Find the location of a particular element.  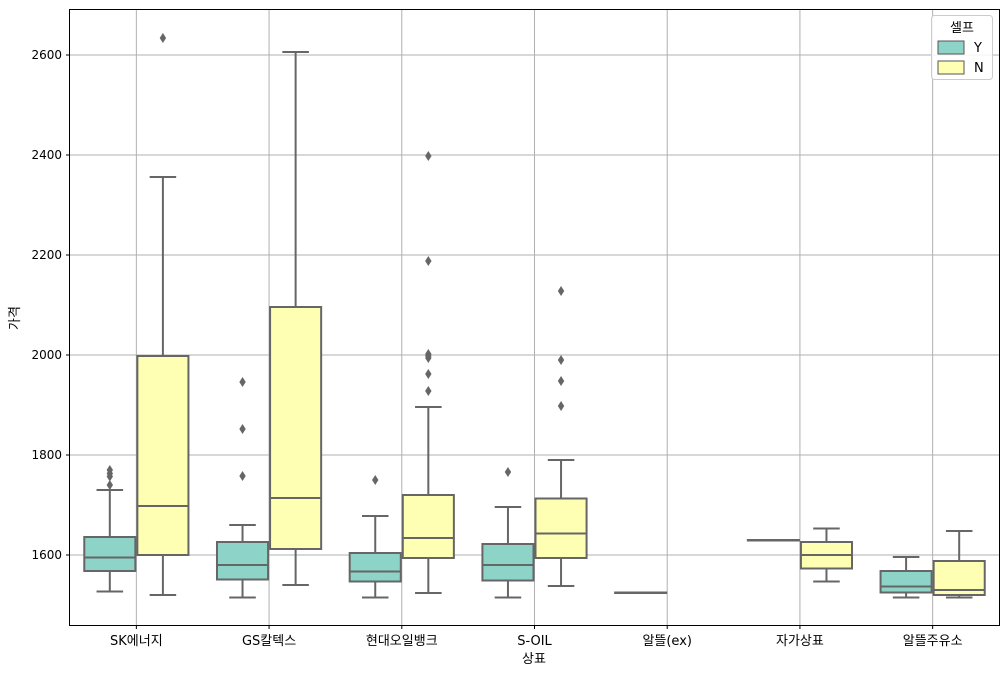

x-tick-label: S-OIL is located at coordinates (534, 641).